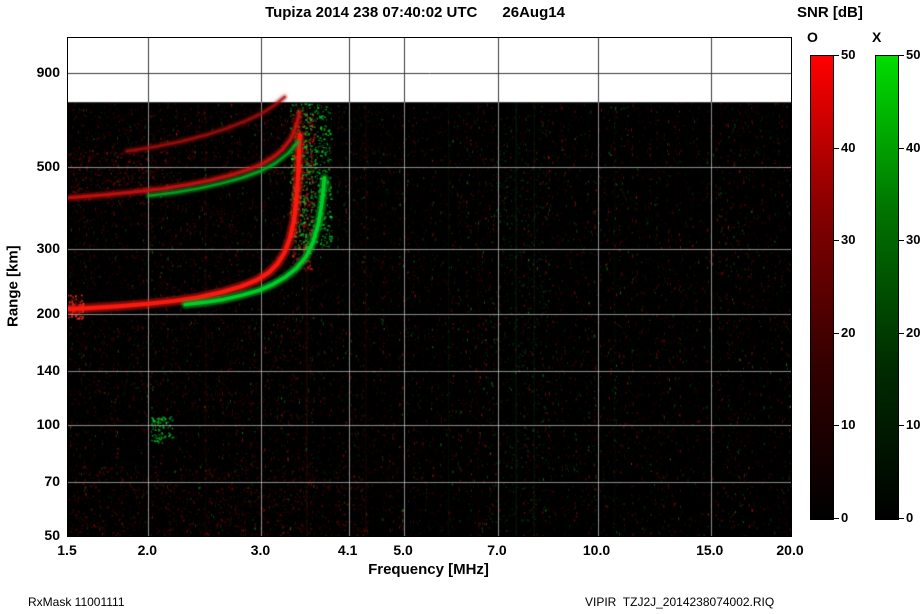 Image resolution: width=922 pixels, height=614 pixels. What do you see at coordinates (680, 602) in the screenshot?
I see `filename-label: VIPIR TZJ2J_2014238074002.RIQ` at bounding box center [680, 602].